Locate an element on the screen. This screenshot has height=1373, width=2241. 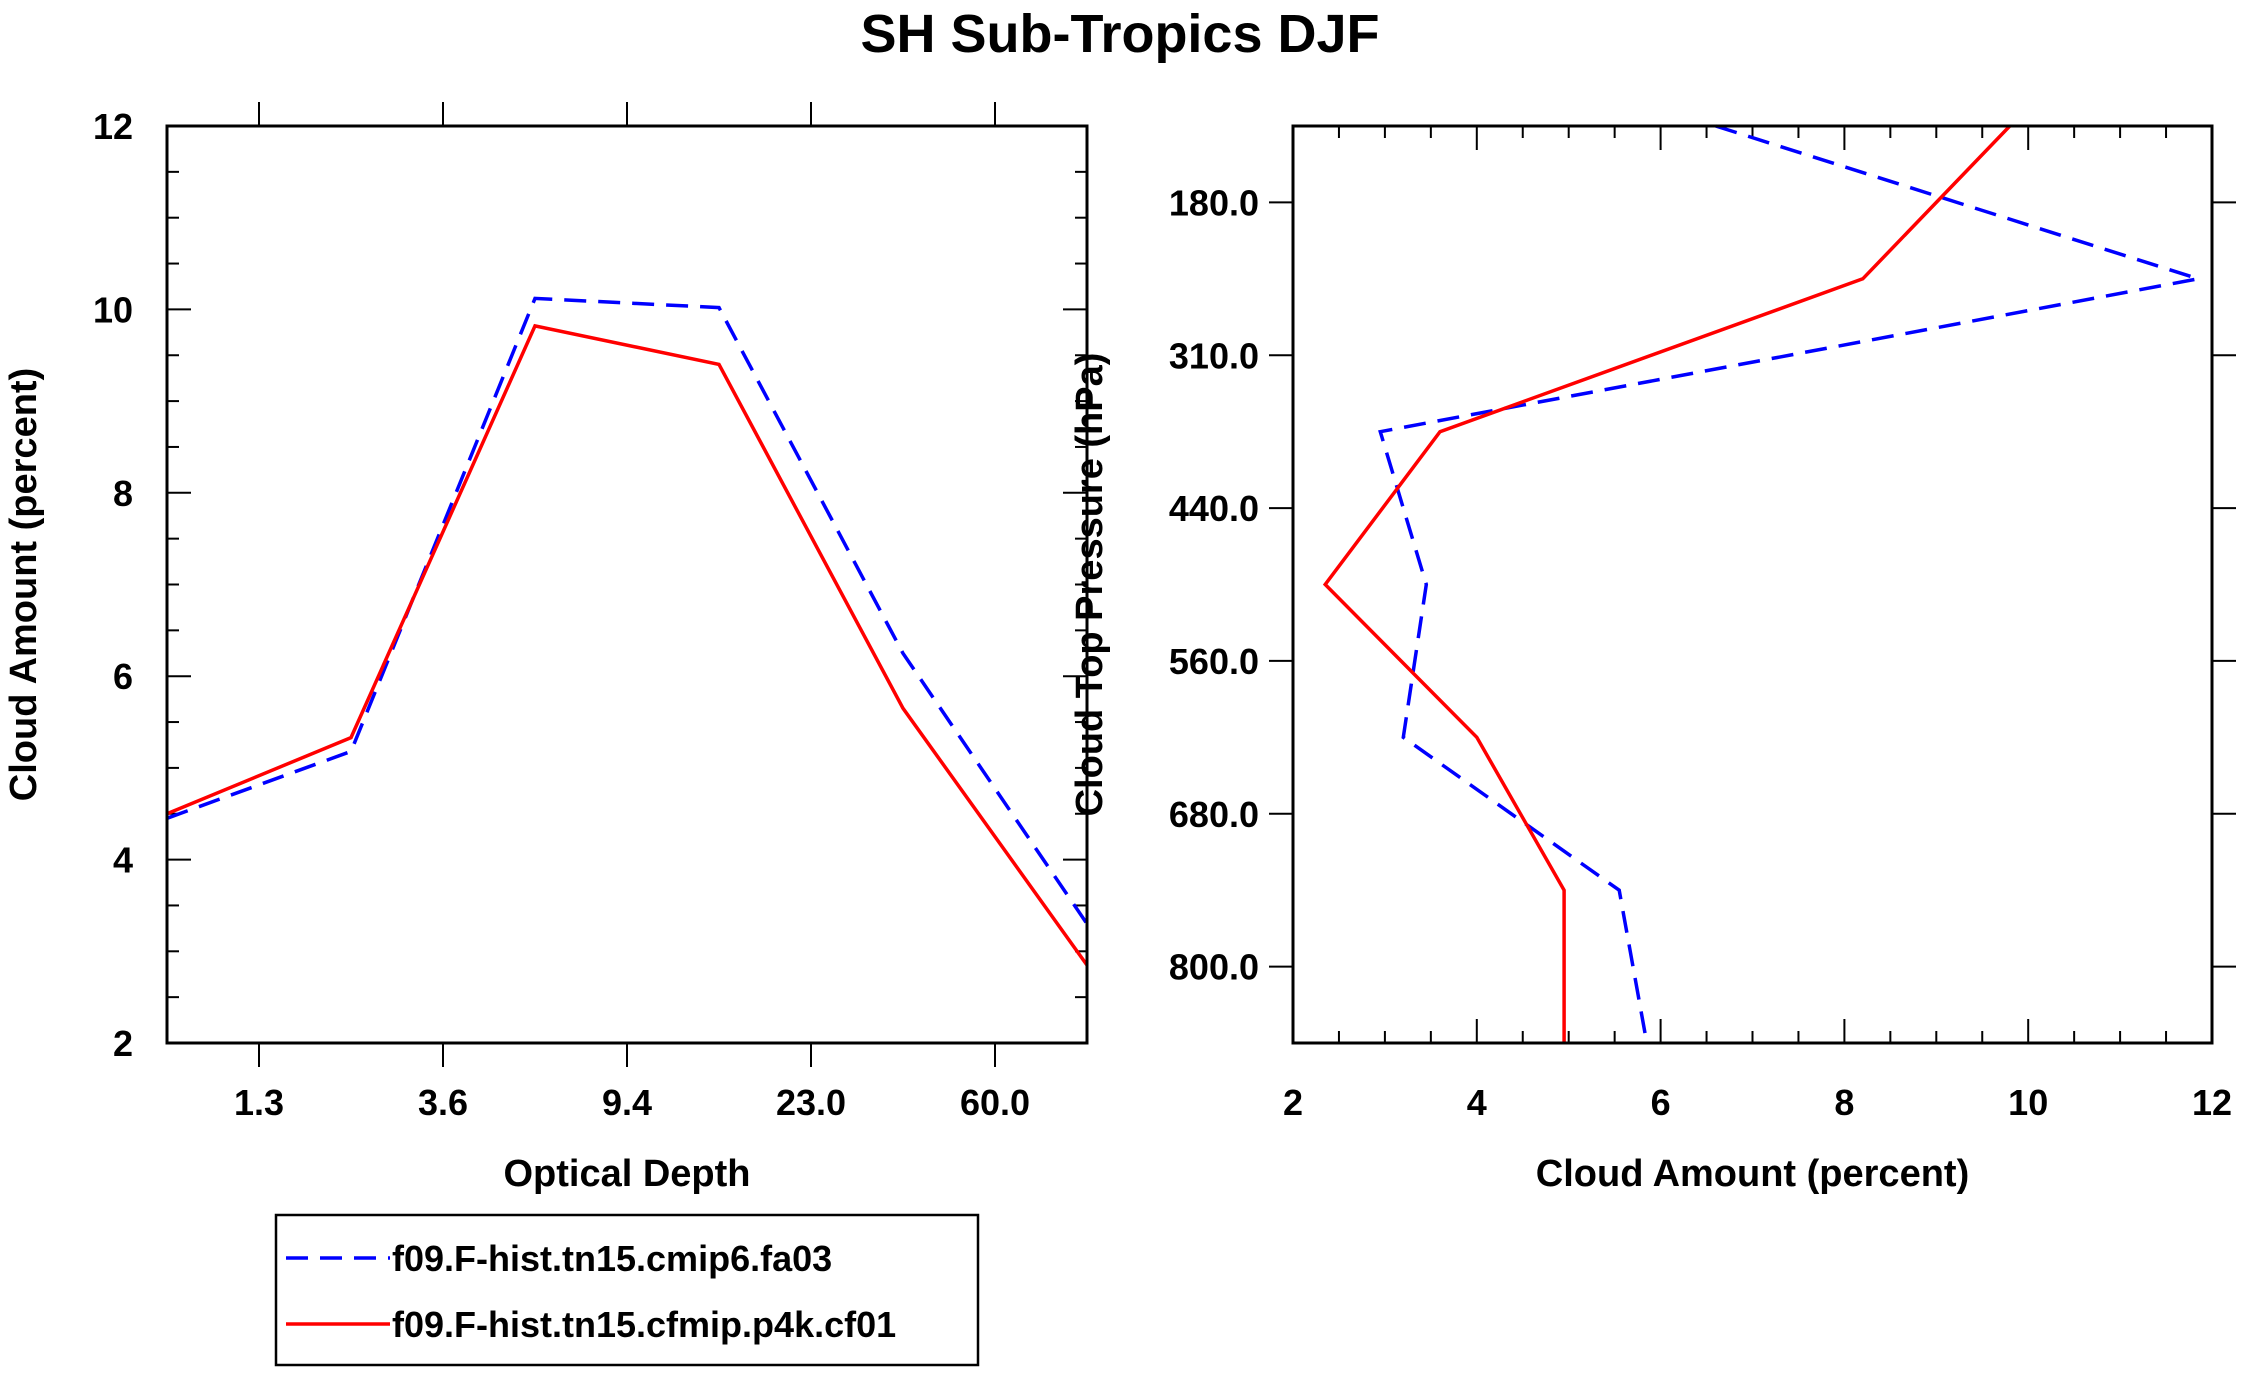
right-y-tick-label: 800.0 is located at coordinates (1214, 967).